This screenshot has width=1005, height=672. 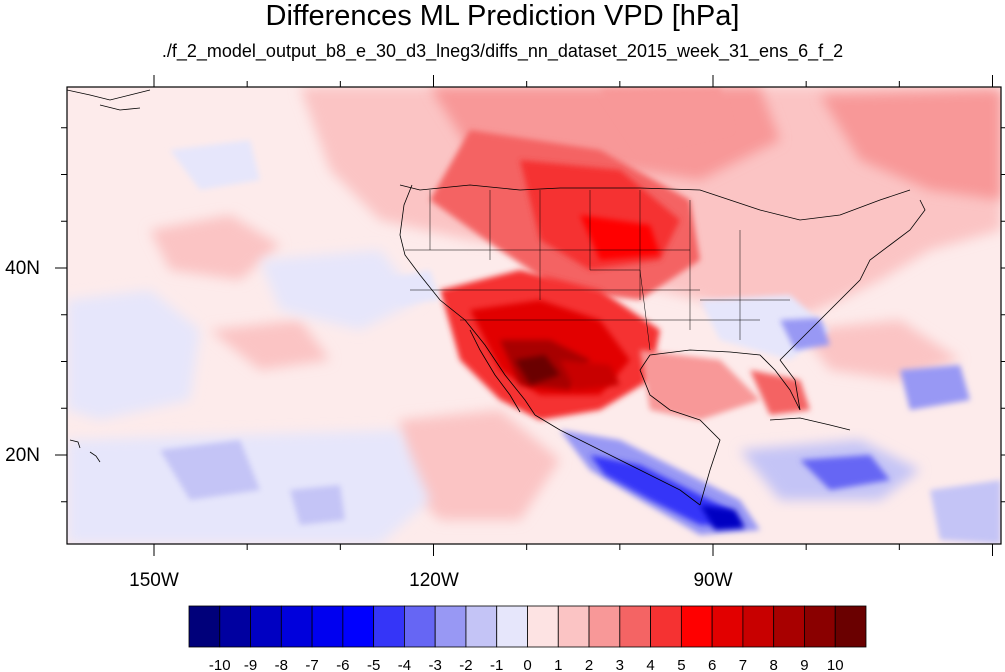 What do you see at coordinates (712, 580) in the screenshot?
I see `lon-label-90w: 90W` at bounding box center [712, 580].